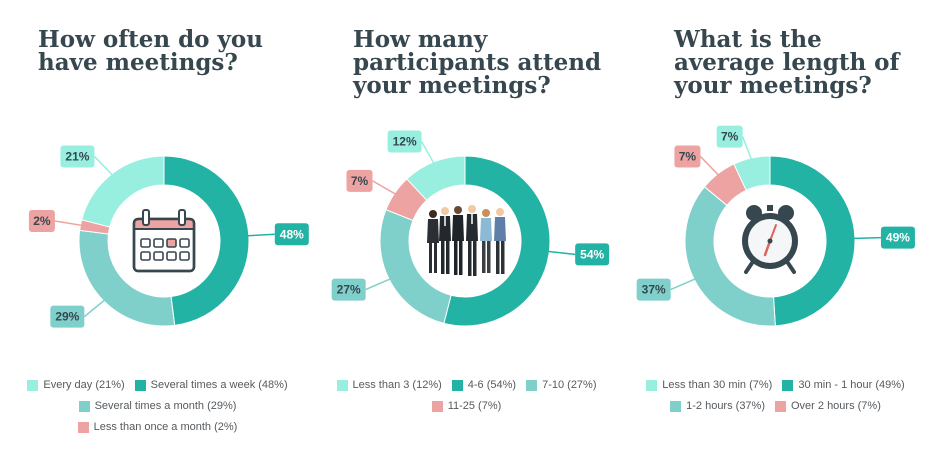 This screenshot has height=459, width=927. What do you see at coordinates (150, 51) in the screenshot?
I see `chart-title: How often do you have meetings?` at bounding box center [150, 51].